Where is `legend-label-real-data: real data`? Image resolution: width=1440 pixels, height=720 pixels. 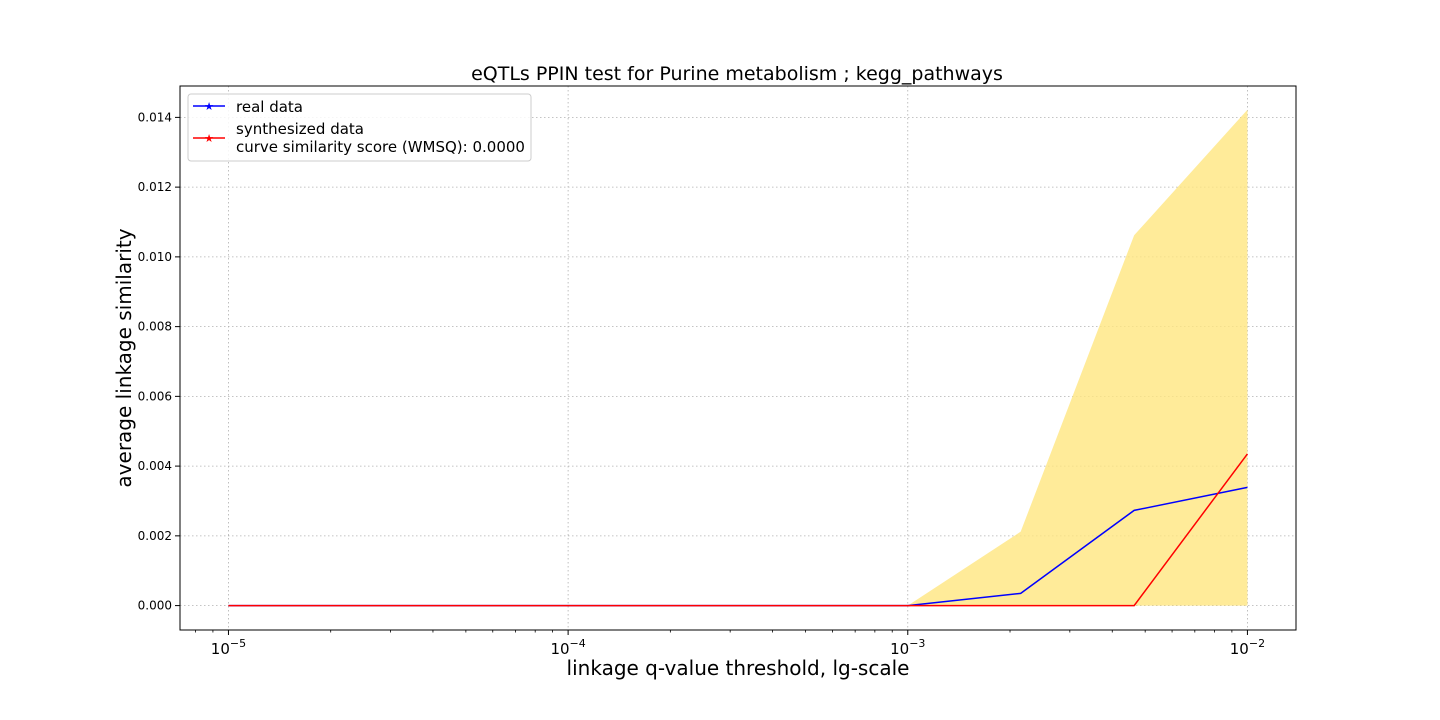
legend-label-real-data: real data is located at coordinates (269, 107).